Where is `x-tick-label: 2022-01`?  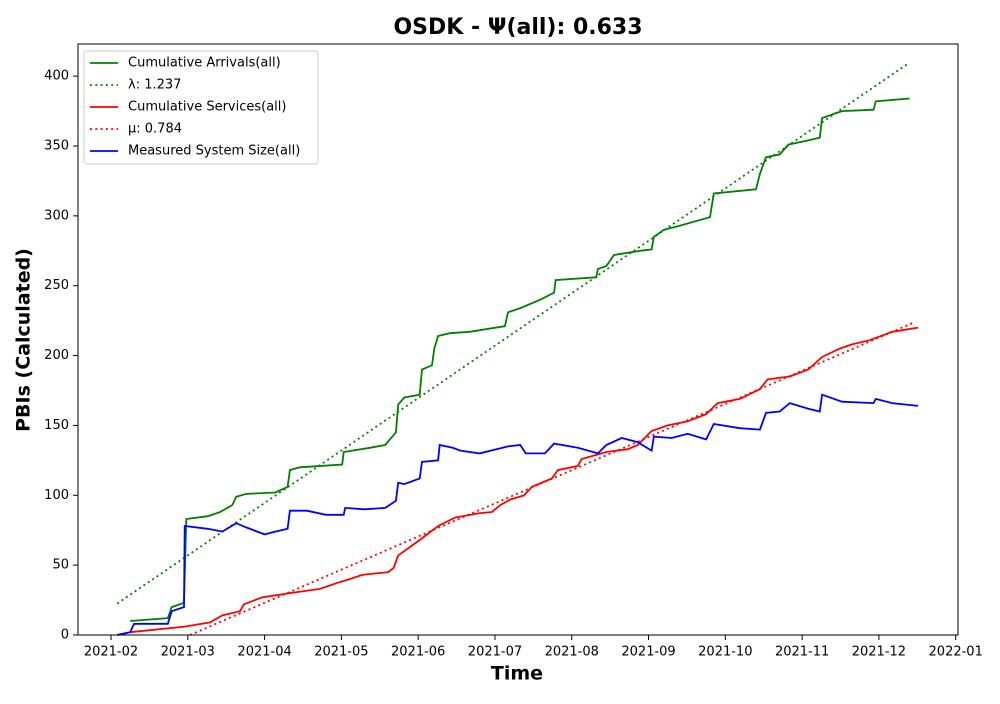 x-tick-label: 2022-01 is located at coordinates (956, 652).